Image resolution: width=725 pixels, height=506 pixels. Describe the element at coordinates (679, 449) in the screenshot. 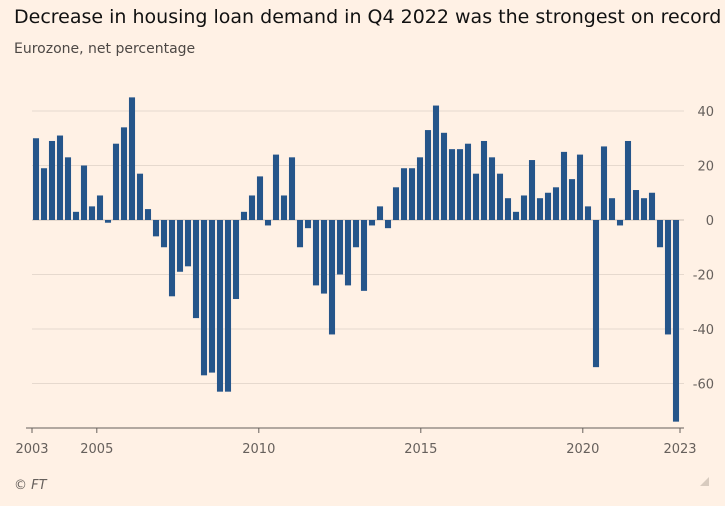

I see `x-tick-label: 2023` at that location.